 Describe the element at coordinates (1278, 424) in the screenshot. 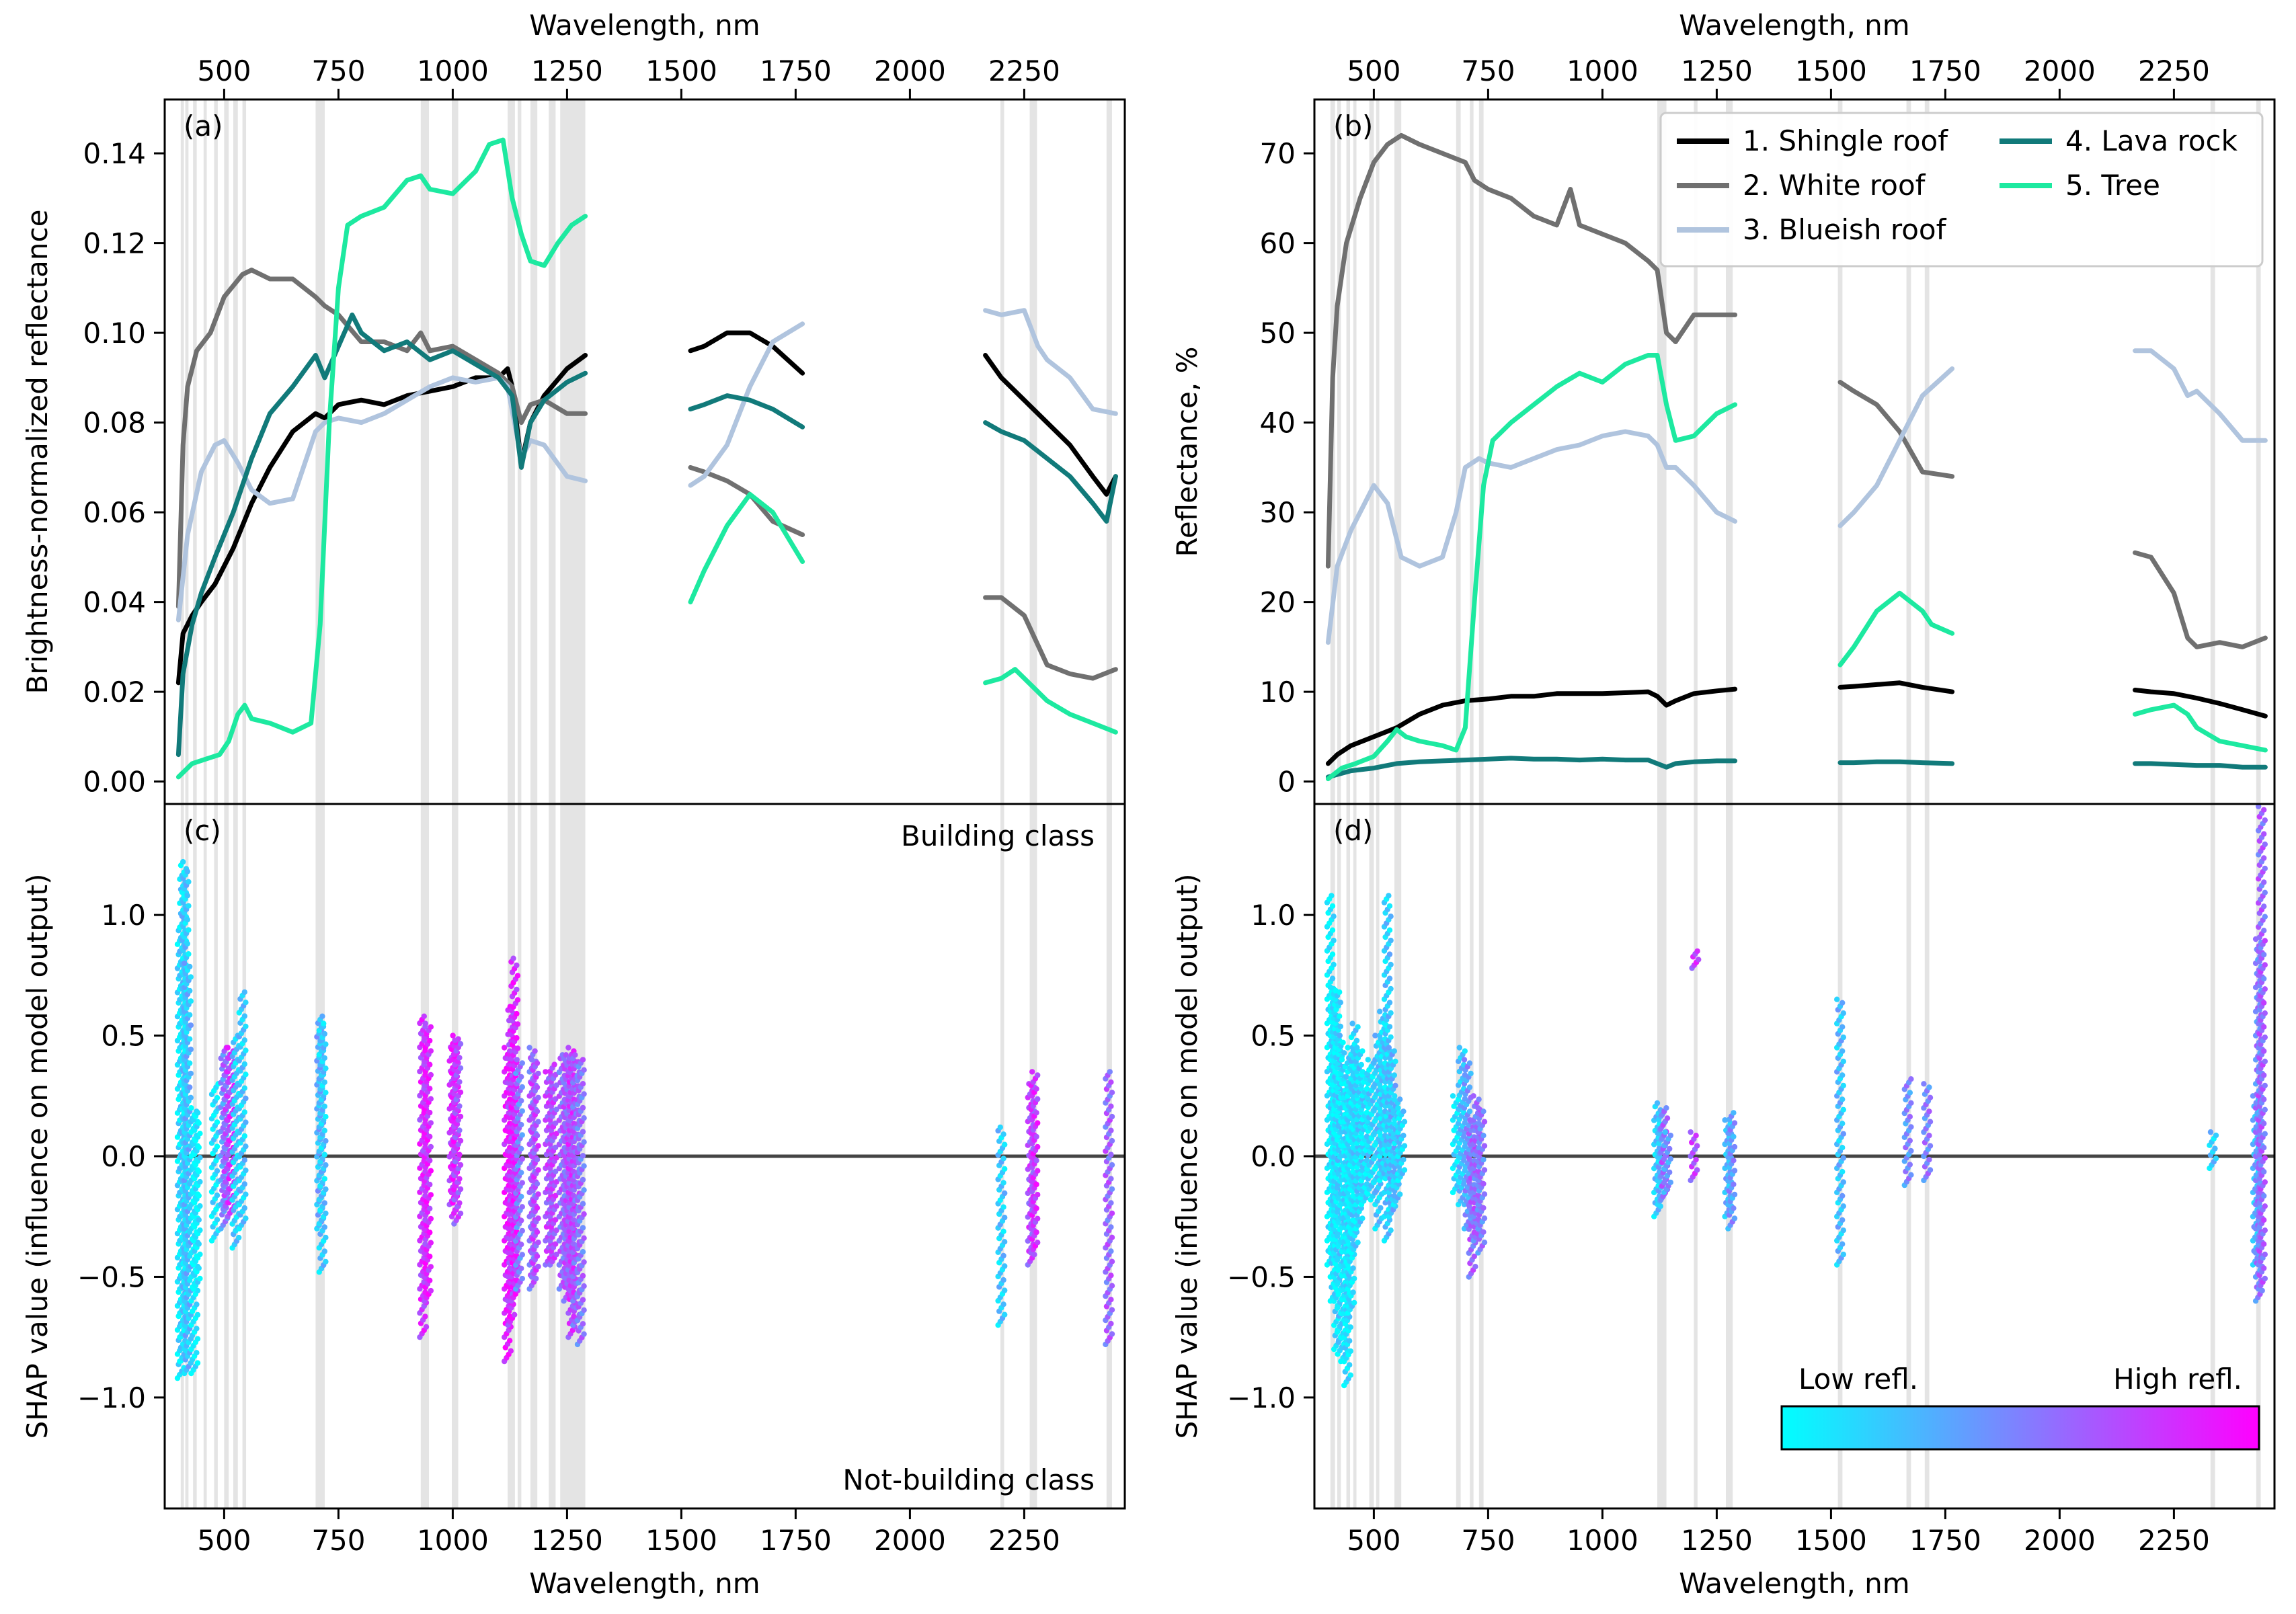

I see `y-tick-label: 40` at that location.